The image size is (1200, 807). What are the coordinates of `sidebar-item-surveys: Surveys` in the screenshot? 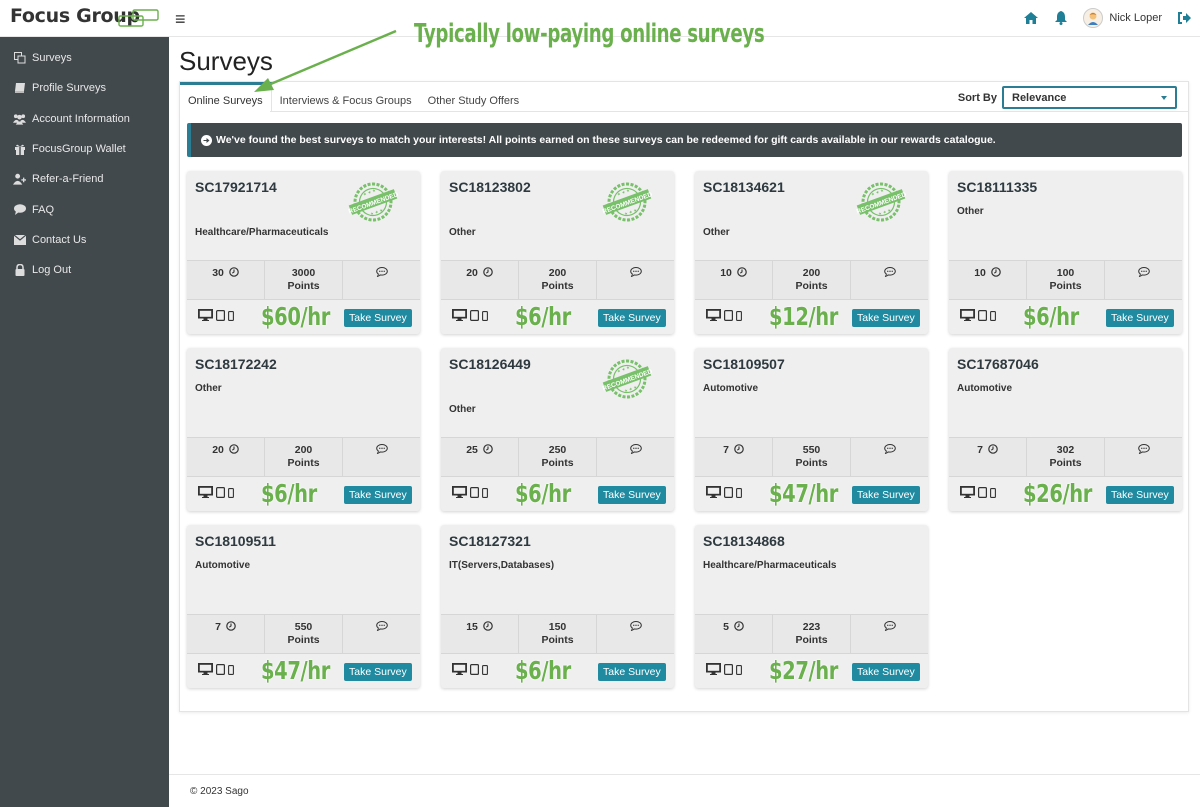 It's located at (84, 58).